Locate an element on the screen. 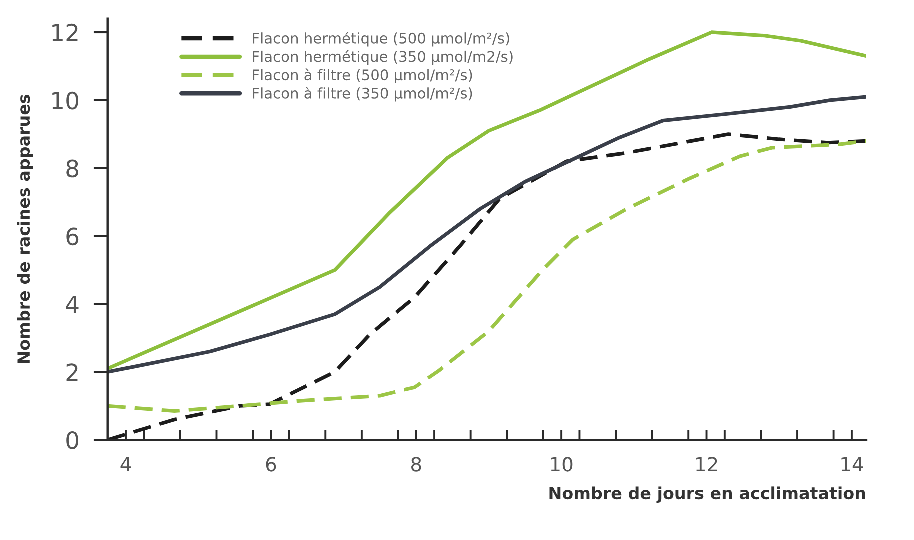  y-tick-label: 10 is located at coordinates (65, 101).